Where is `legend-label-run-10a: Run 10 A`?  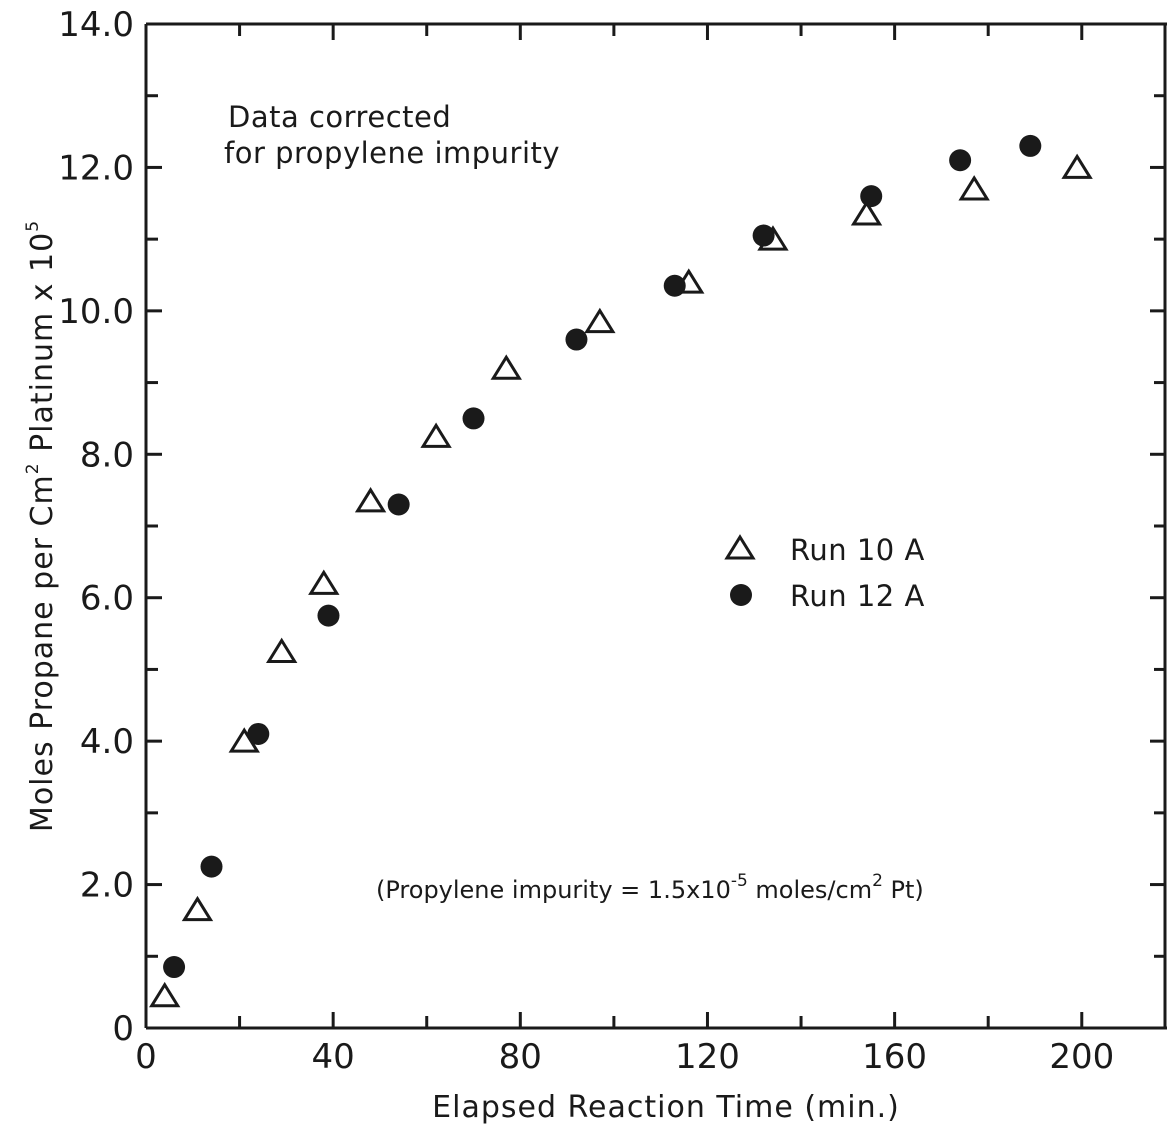
legend-label-run-10a: Run 10 A is located at coordinates (857, 550).